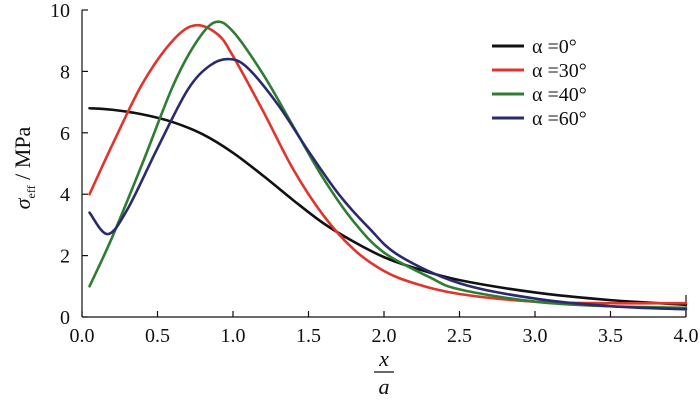 The image size is (700, 404). What do you see at coordinates (554, 47) in the screenshot?
I see `legend-label-0: α =0°` at bounding box center [554, 47].